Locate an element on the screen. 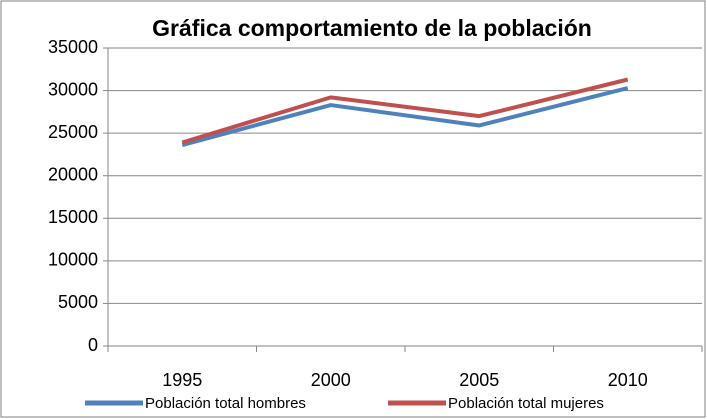 The image size is (707, 419). y-tick-label: 20000 is located at coordinates (73, 174).